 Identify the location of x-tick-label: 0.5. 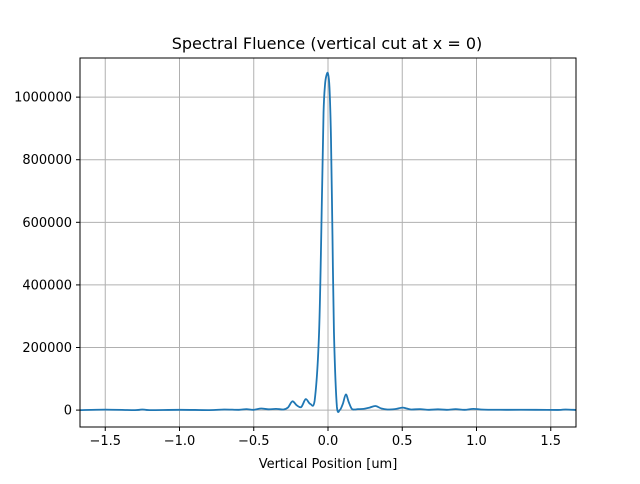
(402, 441).